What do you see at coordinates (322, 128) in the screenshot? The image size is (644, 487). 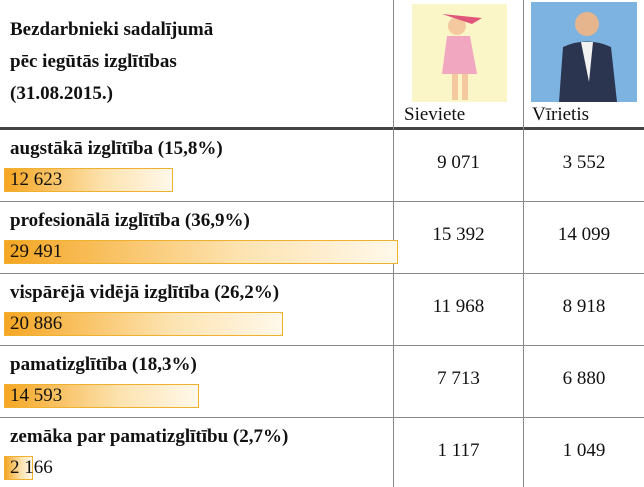 I see `header-rule` at bounding box center [322, 128].